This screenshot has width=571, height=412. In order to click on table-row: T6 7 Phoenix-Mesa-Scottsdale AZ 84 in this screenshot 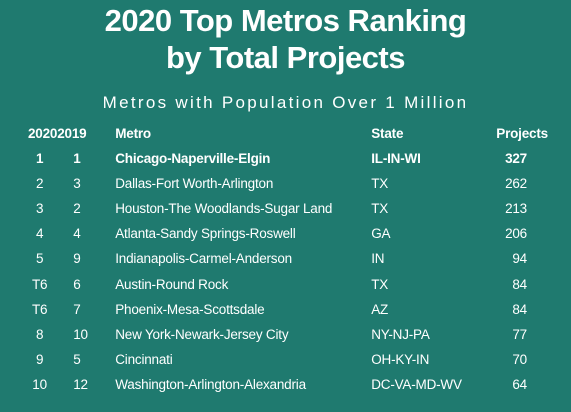, I will do `click(285, 309)`.